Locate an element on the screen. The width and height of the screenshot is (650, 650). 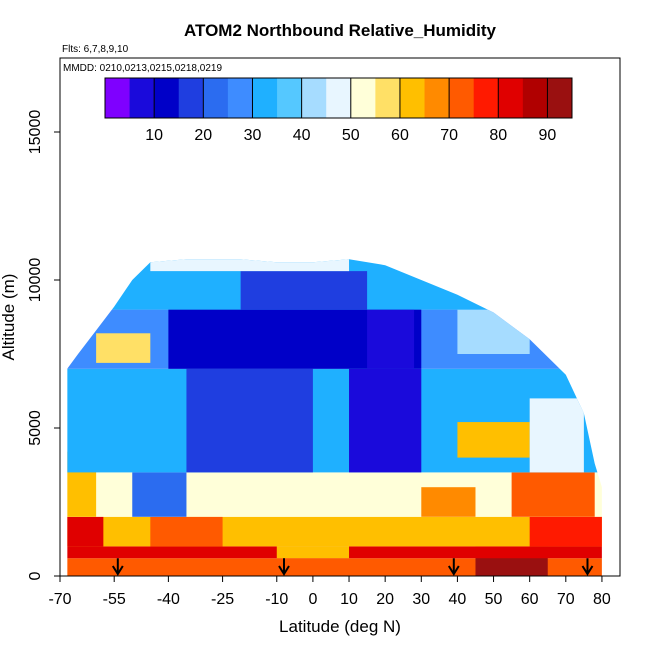
x-tick-label: 10 is located at coordinates (349, 599).